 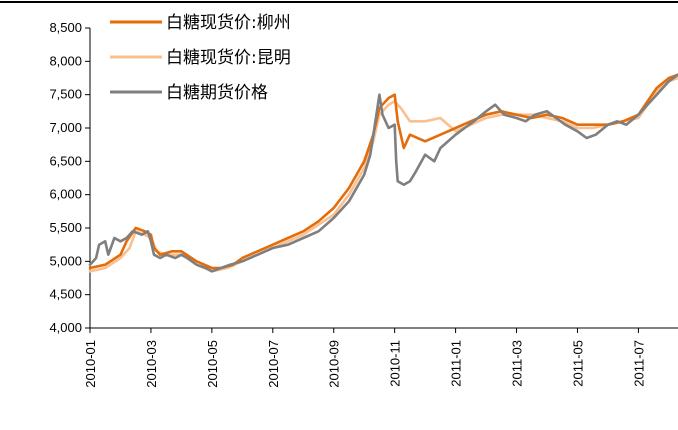 I want to click on y-tick-label: 5,000, so click(x=65, y=260).